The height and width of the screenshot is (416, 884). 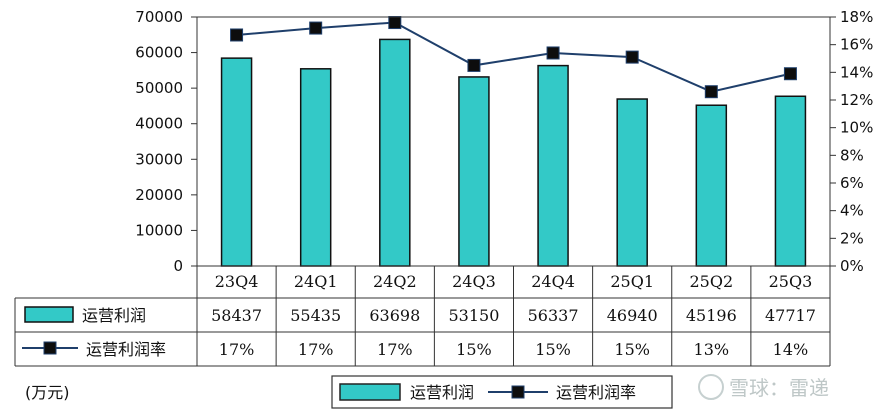 I want to click on line-marker-24Q3, so click(x=474, y=65).